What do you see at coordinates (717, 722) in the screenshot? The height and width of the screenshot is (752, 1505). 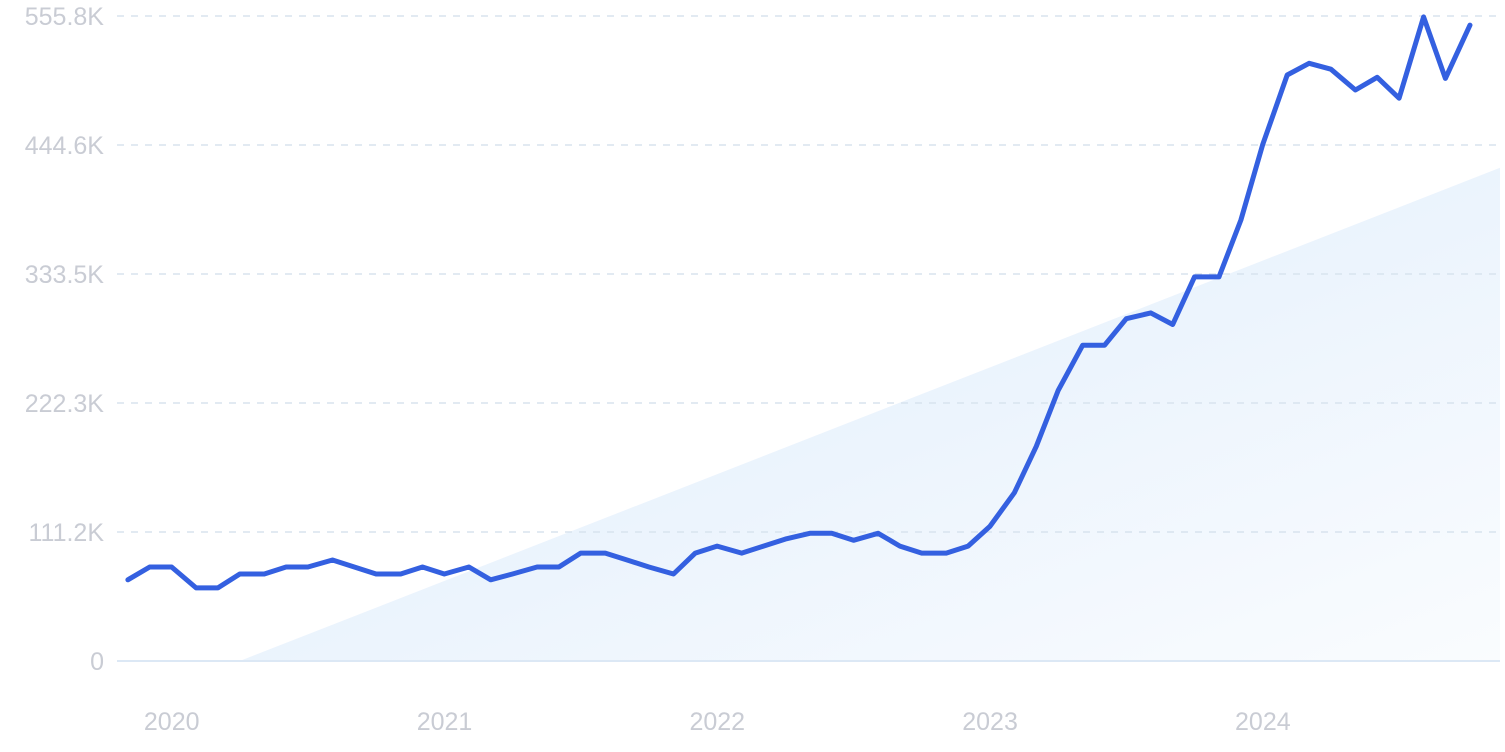 I see `x-tick-label: 2022` at bounding box center [717, 722].